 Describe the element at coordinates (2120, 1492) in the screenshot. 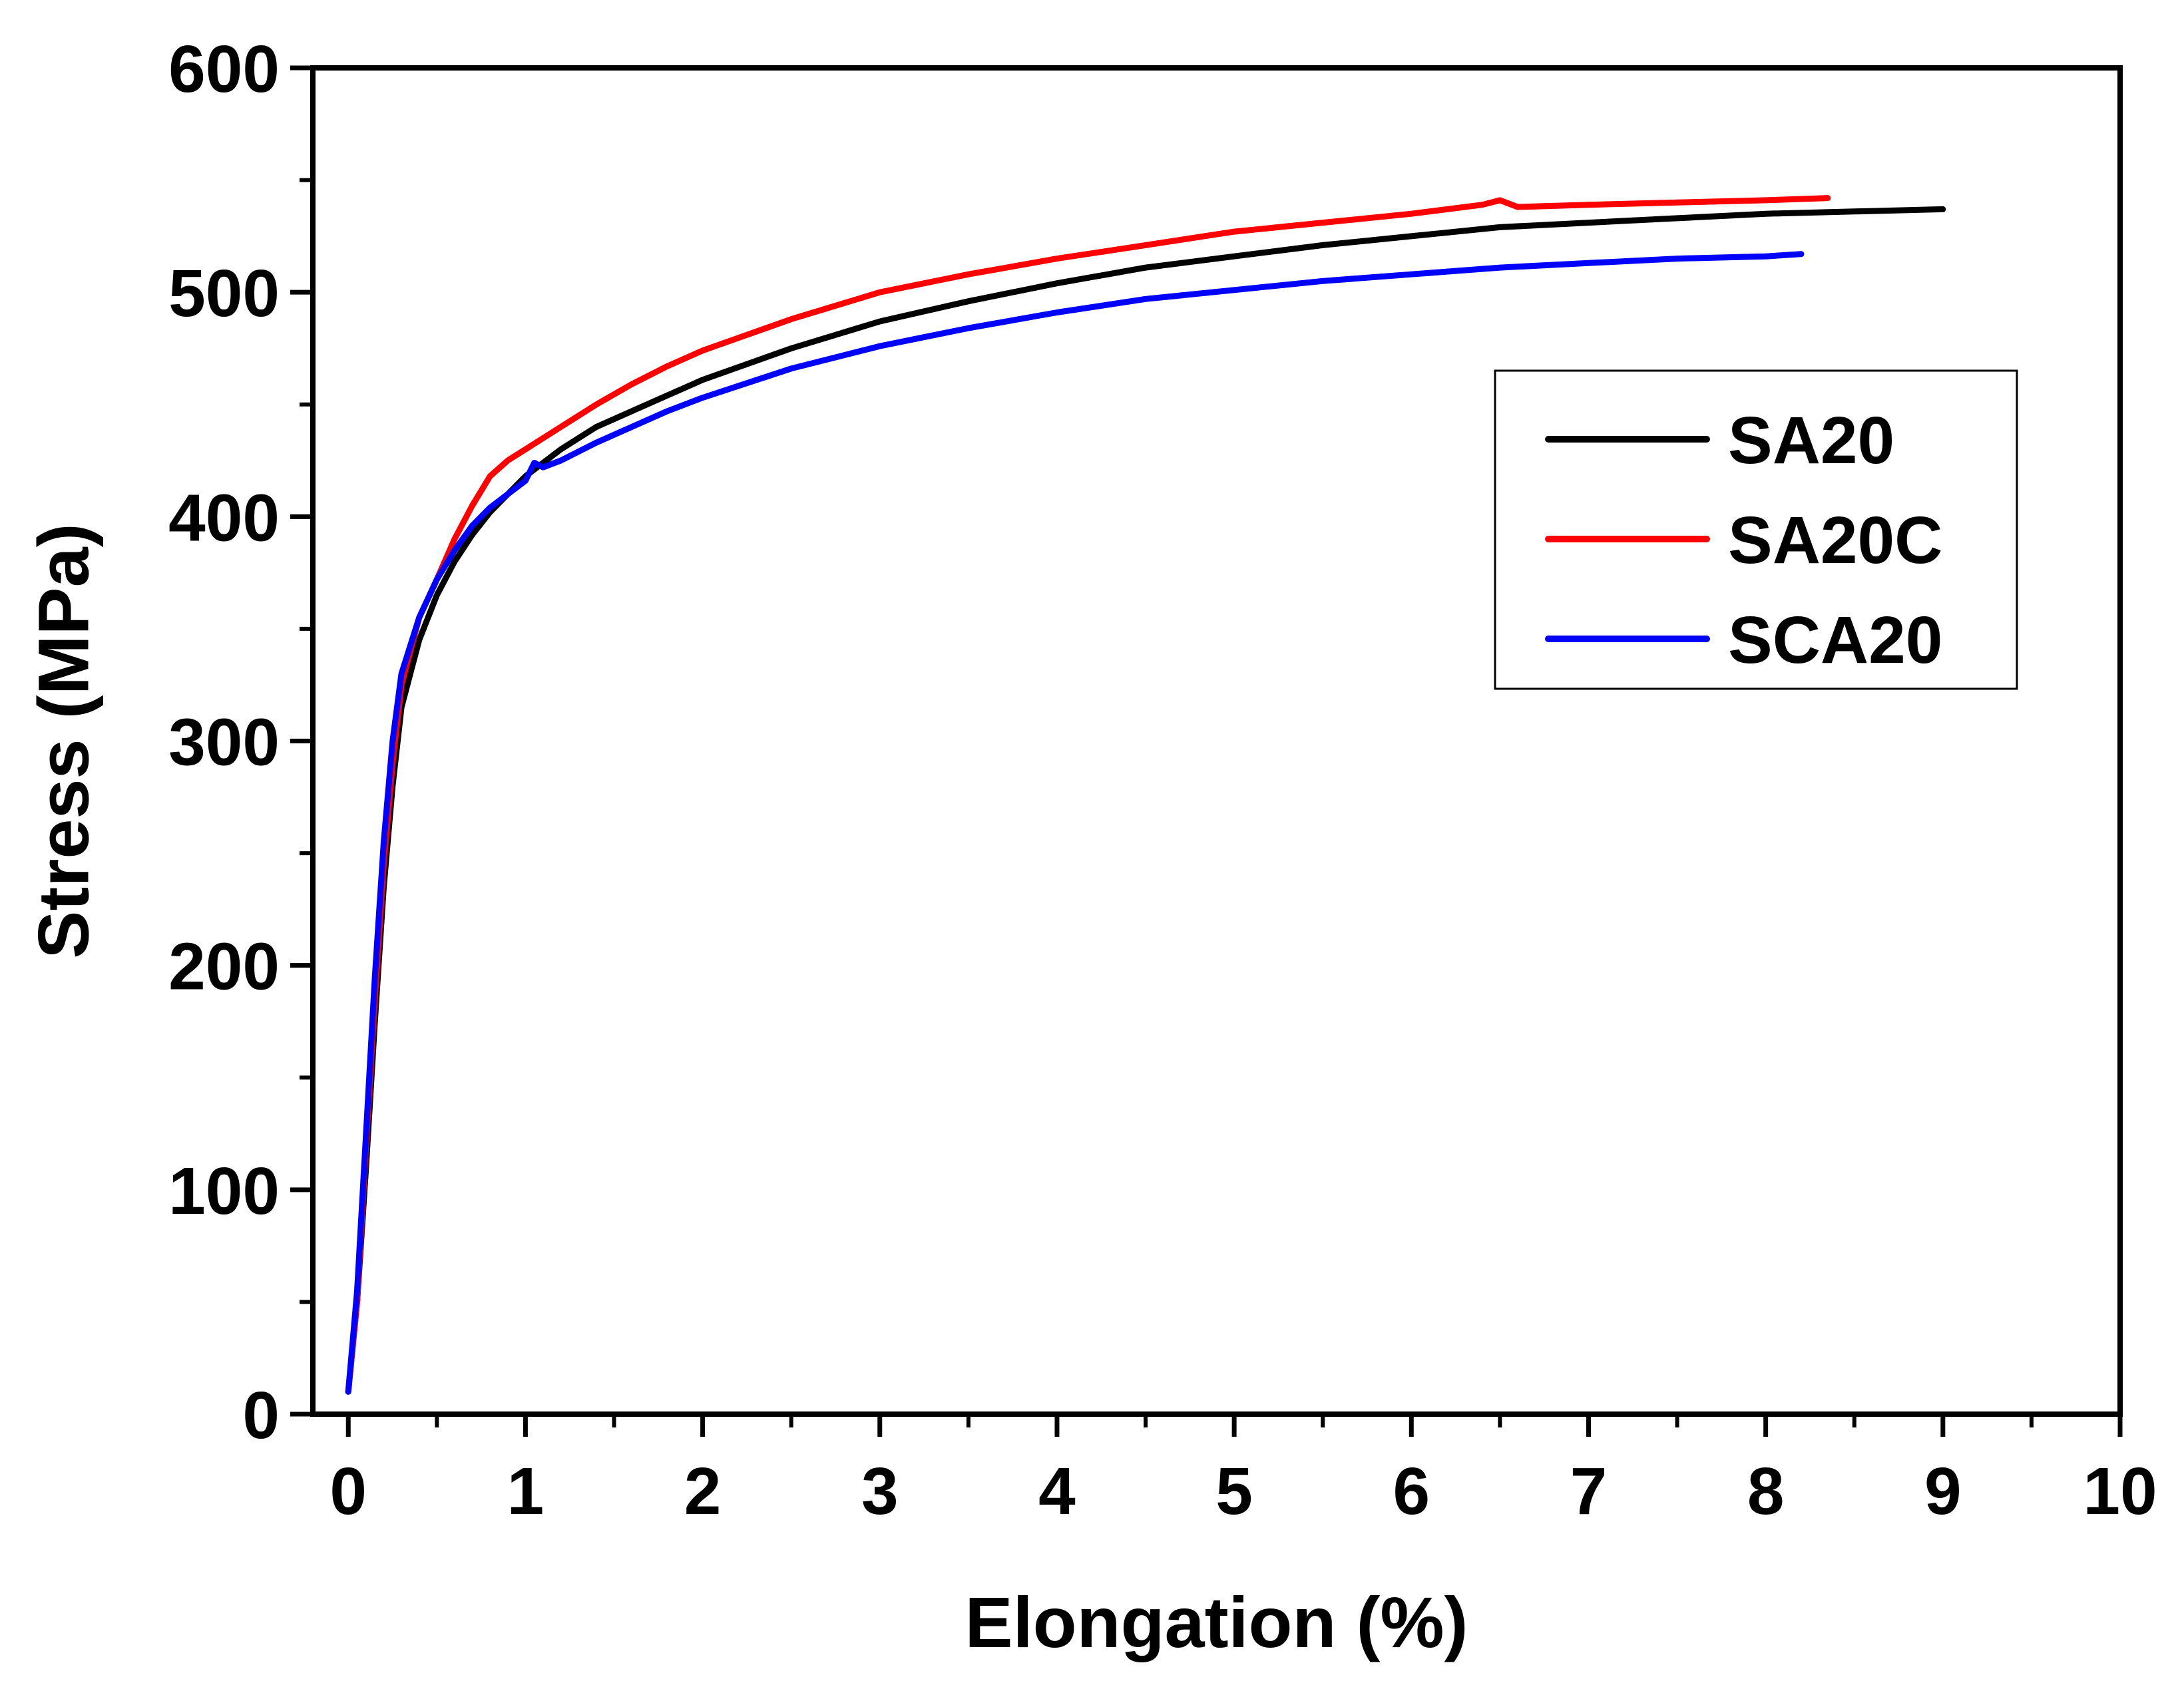

I see `x-tick-label: 10` at that location.